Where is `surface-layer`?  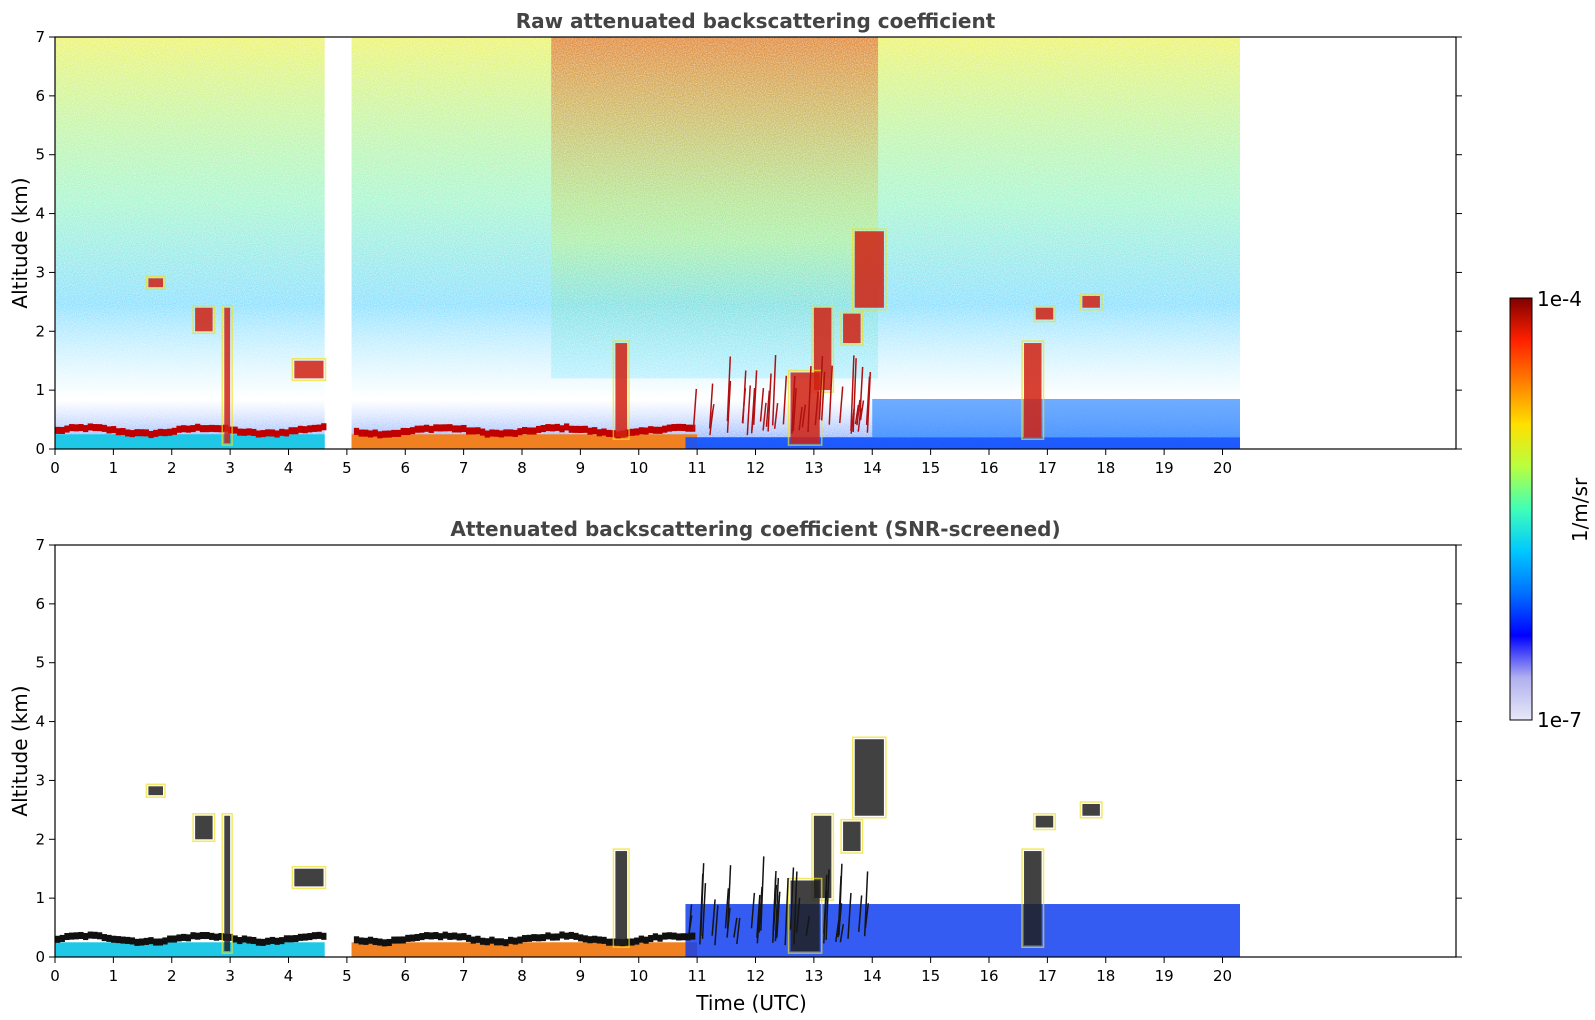 surface-layer is located at coordinates (524, 441).